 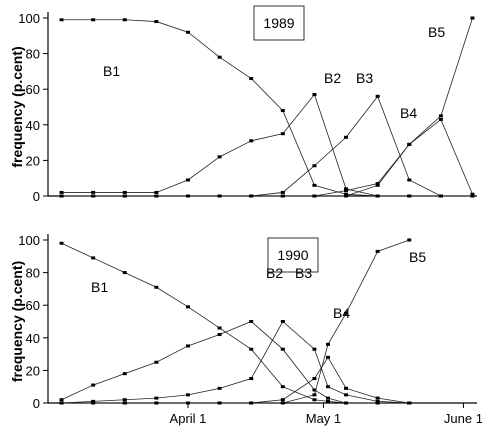 I want to click on year-label: 1990, so click(x=292, y=255).